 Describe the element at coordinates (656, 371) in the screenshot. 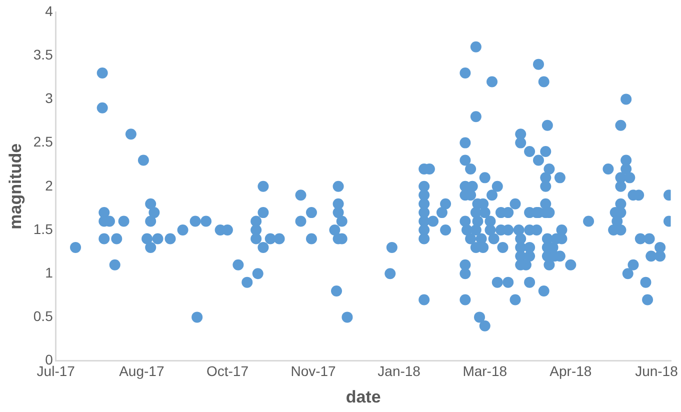

I see `x-tick-label: Jun-18` at that location.